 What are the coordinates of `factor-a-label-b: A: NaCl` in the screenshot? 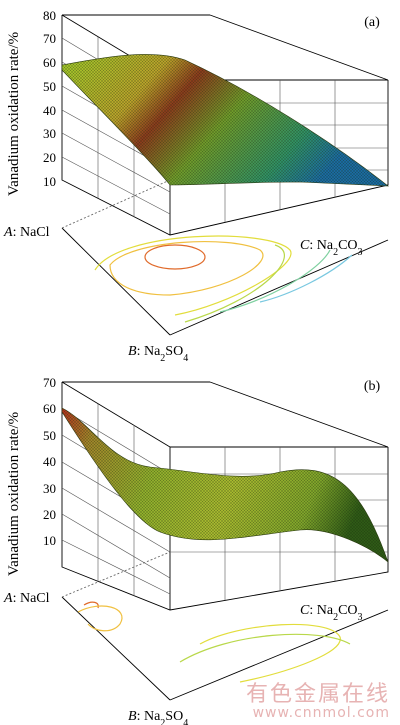 It's located at (26, 598).